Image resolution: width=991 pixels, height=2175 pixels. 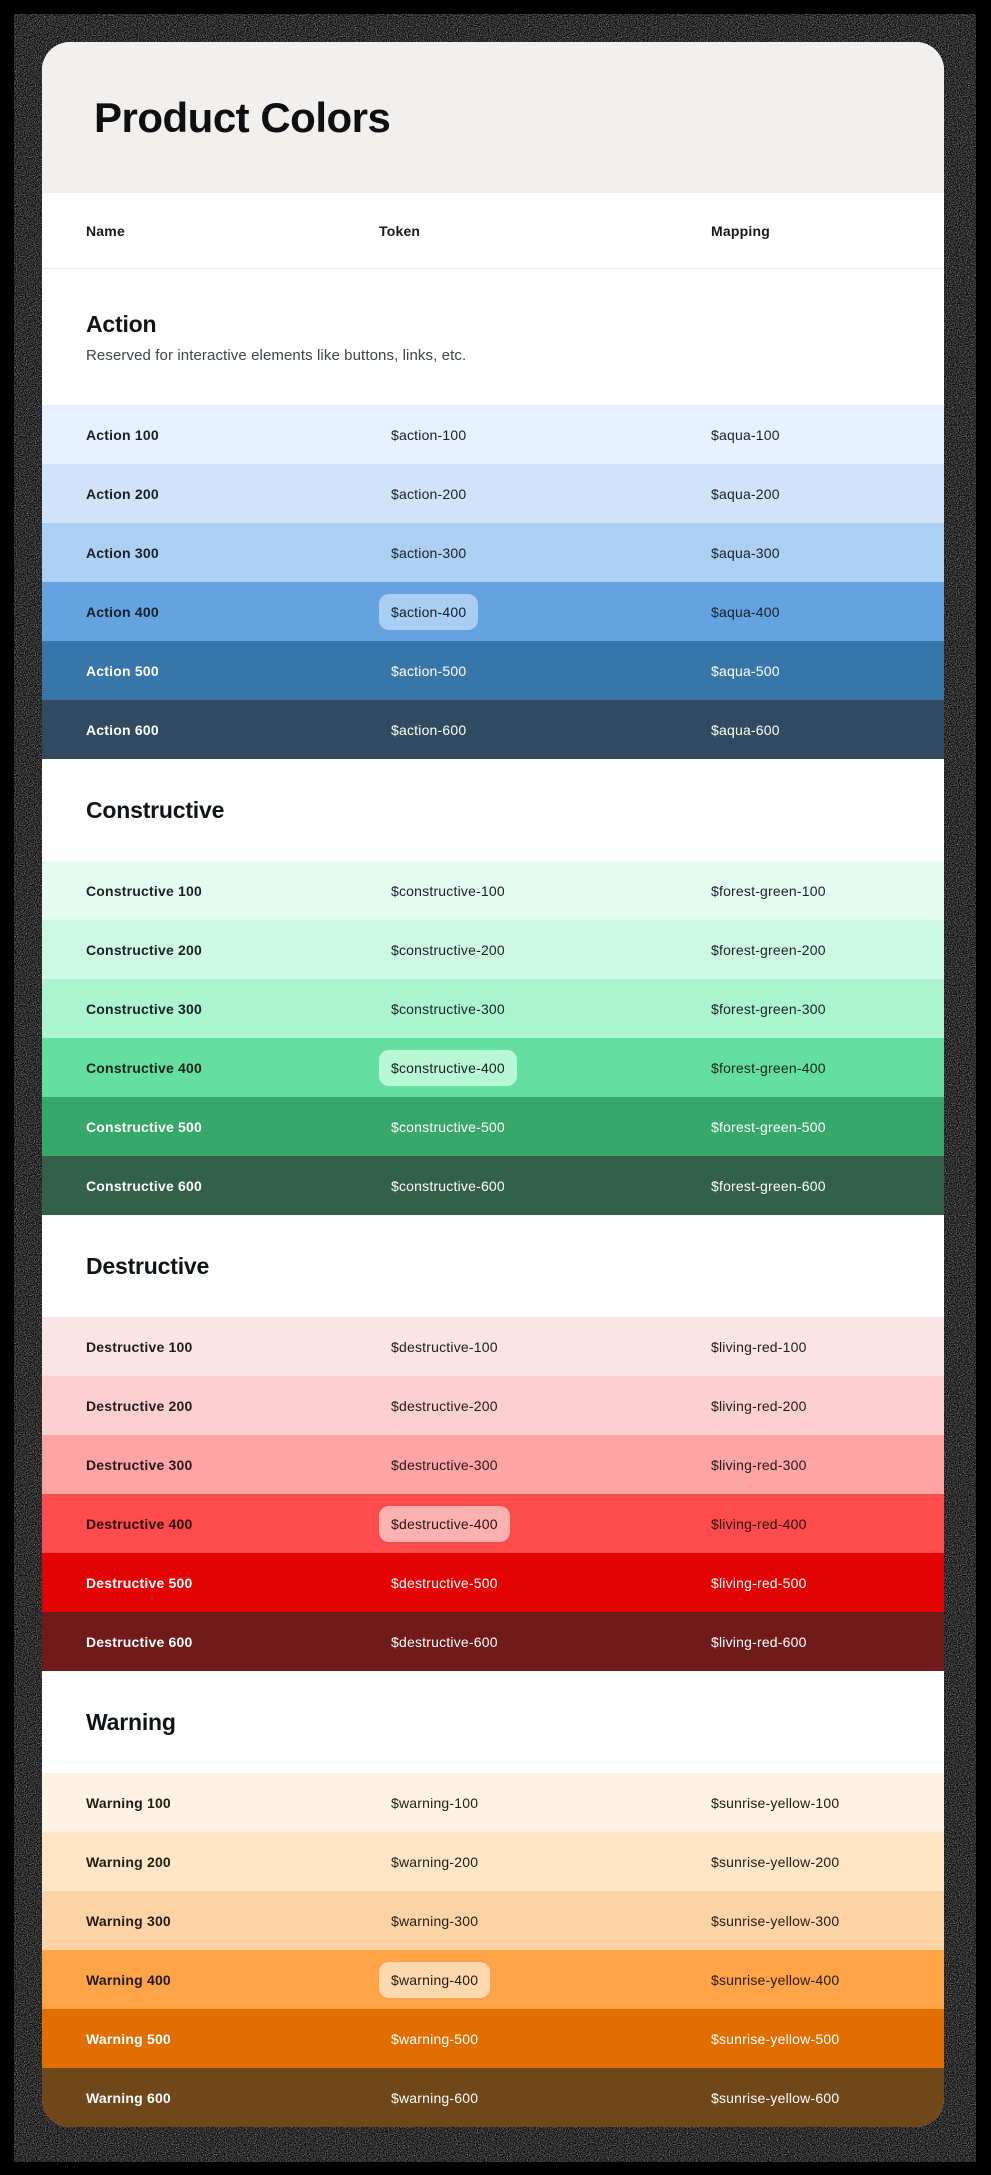 What do you see at coordinates (122, 611) in the screenshot?
I see `row-name: Action 400` at bounding box center [122, 611].